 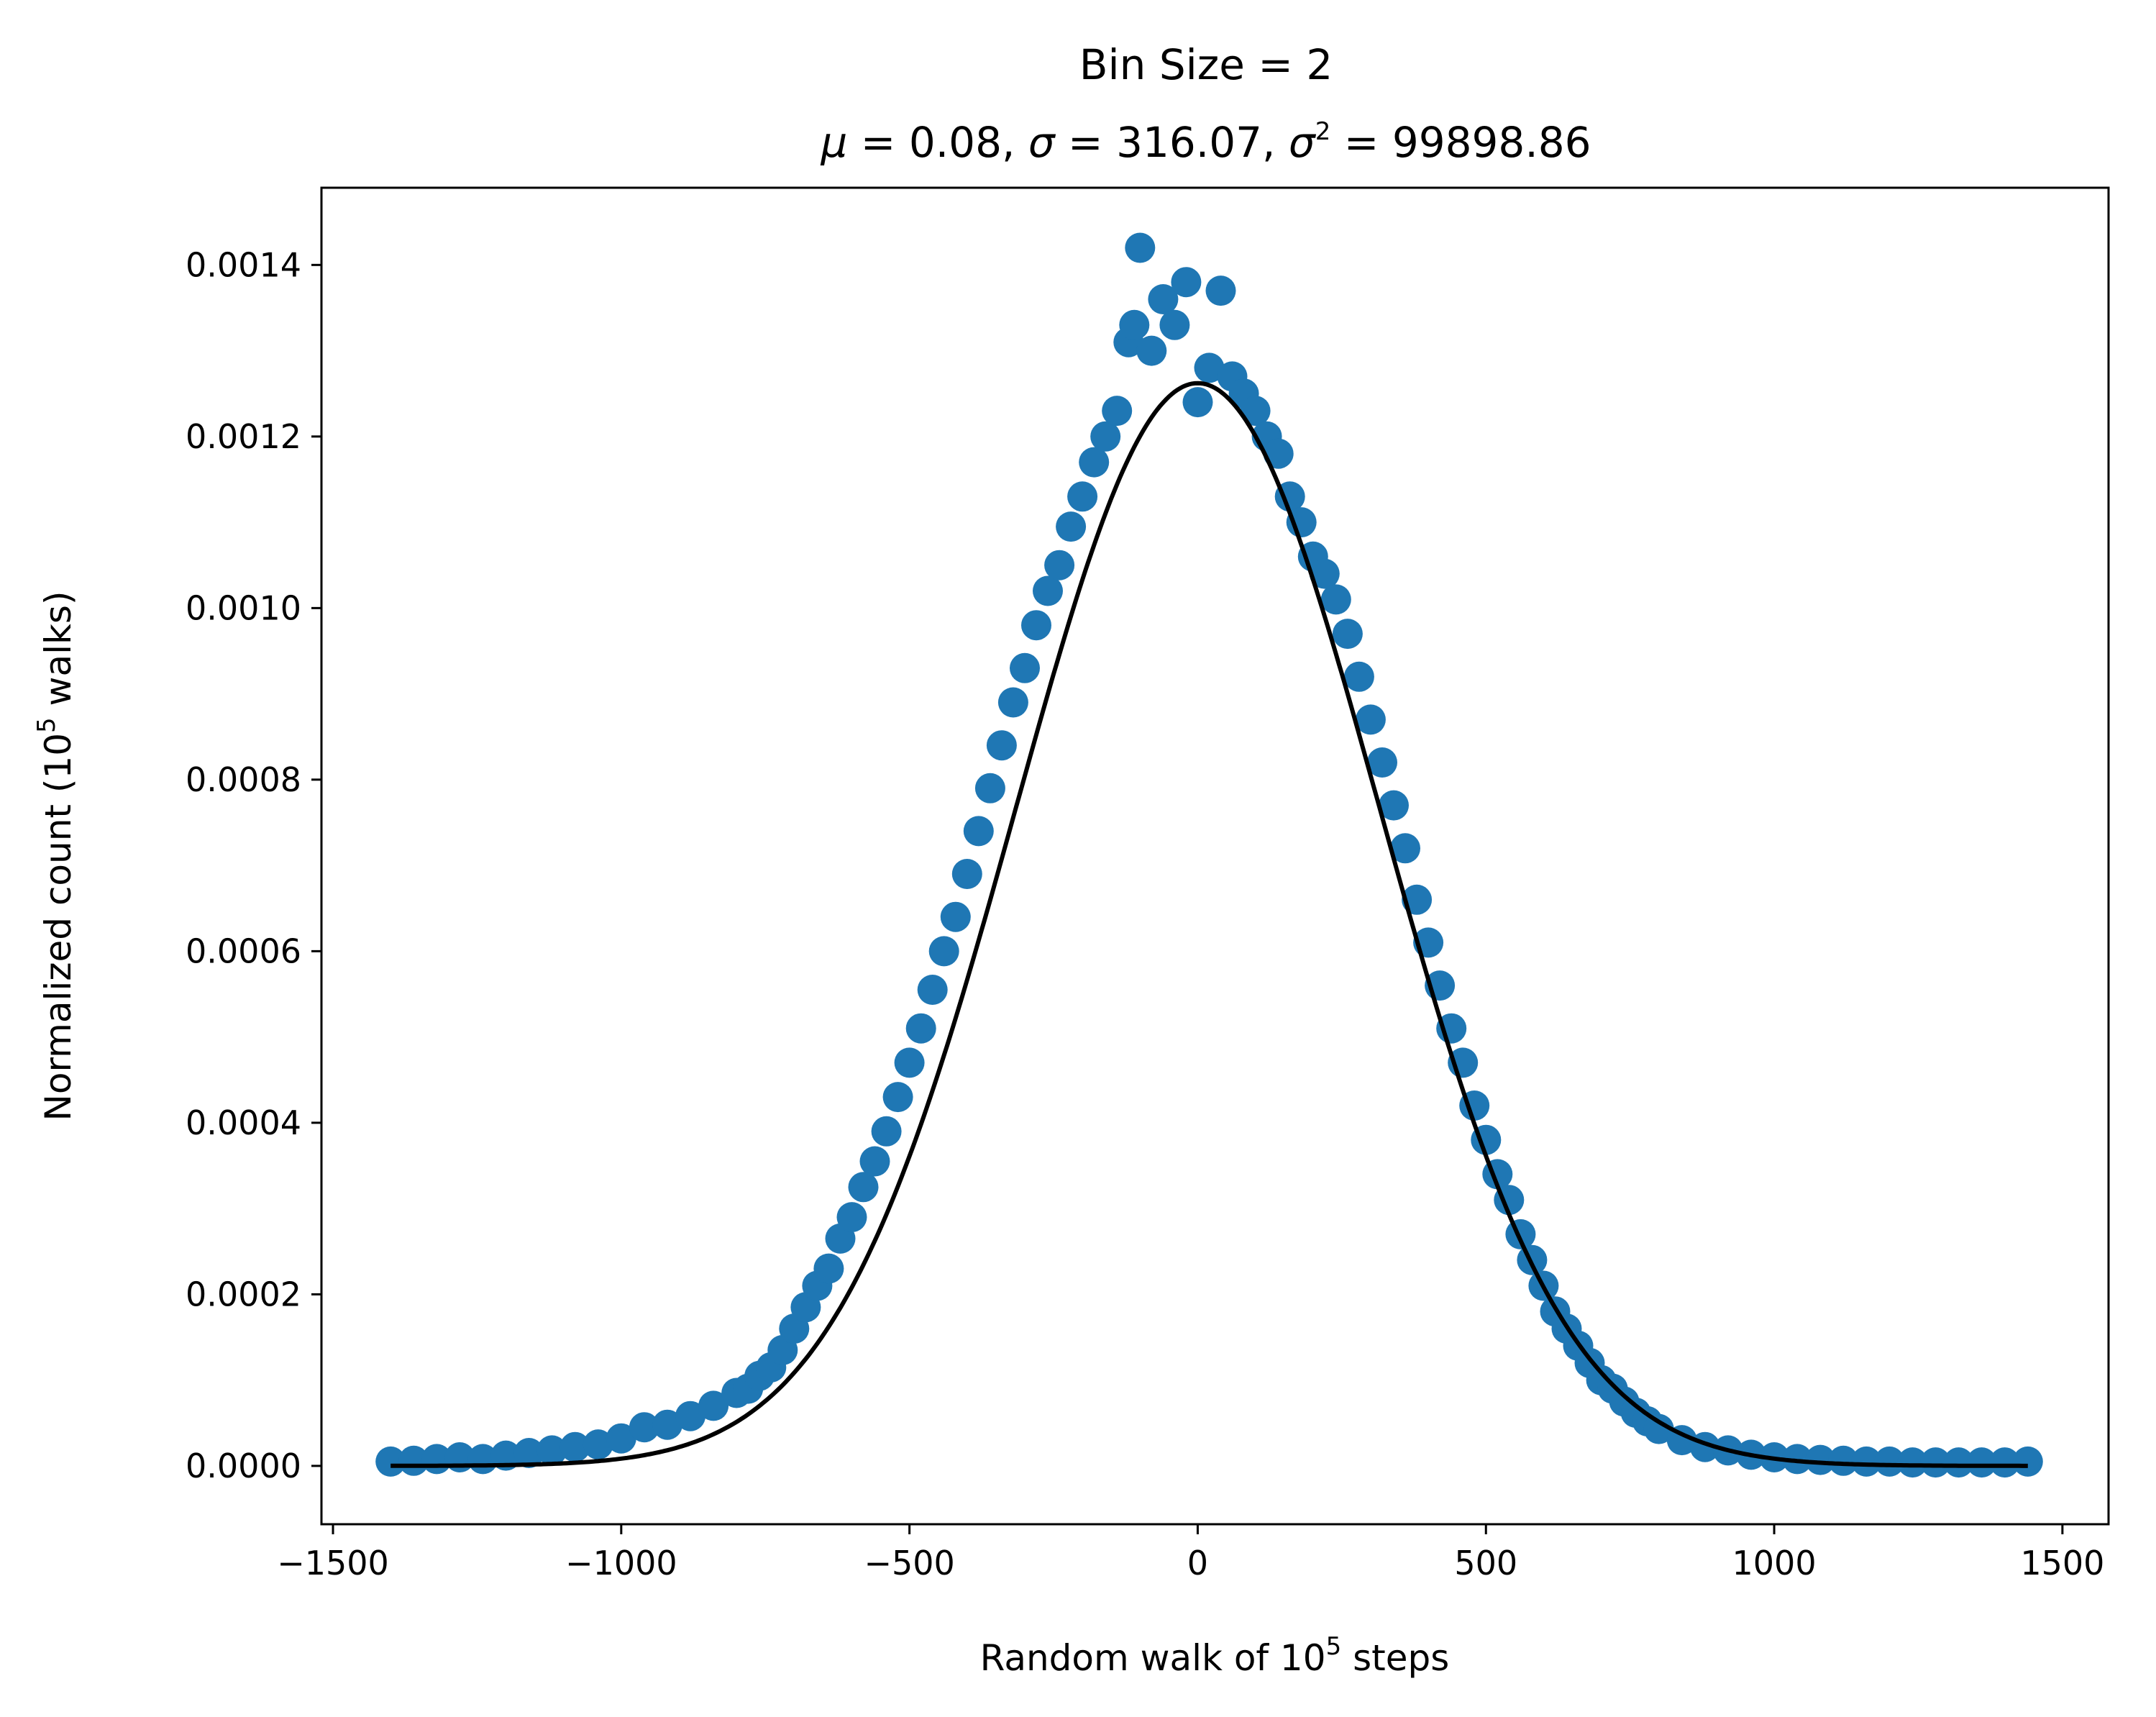 I want to click on y-tick-label: 0.0002, so click(x=243, y=1294).